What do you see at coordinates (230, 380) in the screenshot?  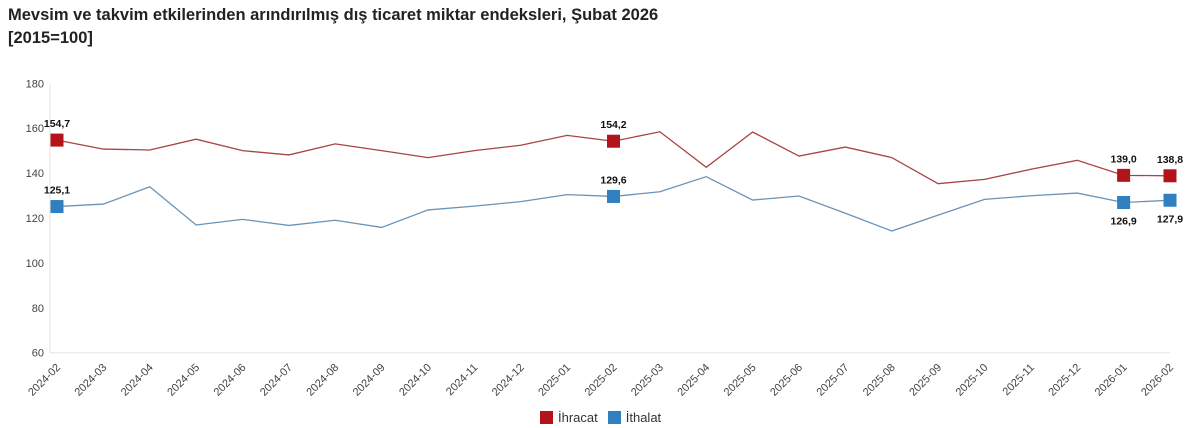 I see `x-tick-label: 2024-06` at bounding box center [230, 380].